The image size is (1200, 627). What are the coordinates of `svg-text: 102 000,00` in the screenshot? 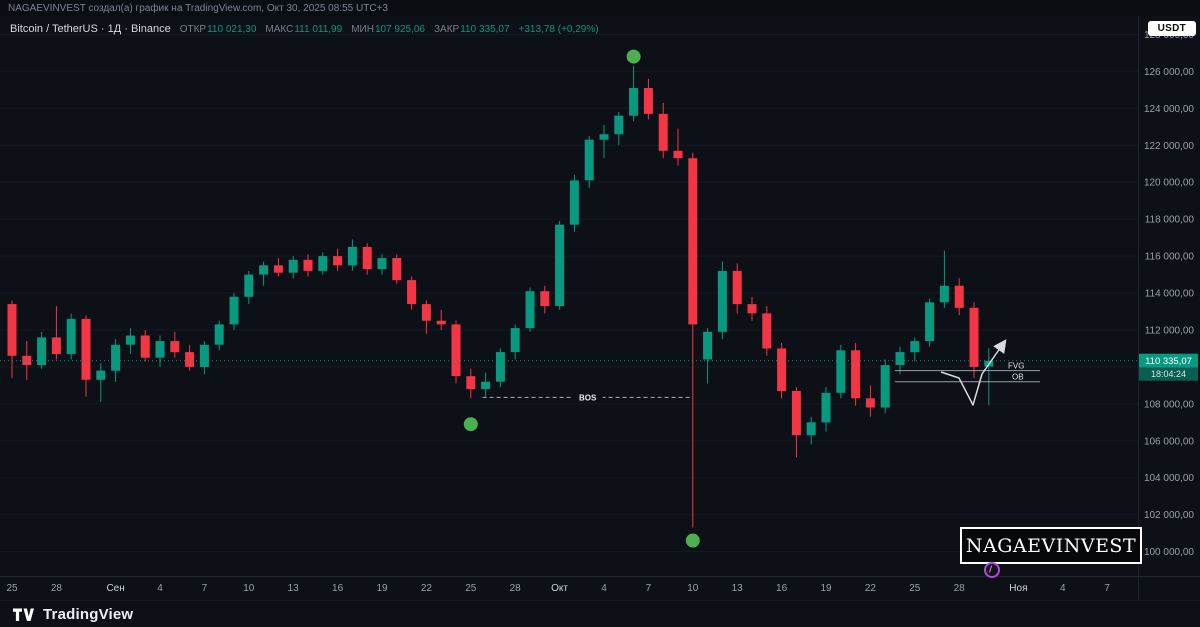 It's located at (1169, 515).